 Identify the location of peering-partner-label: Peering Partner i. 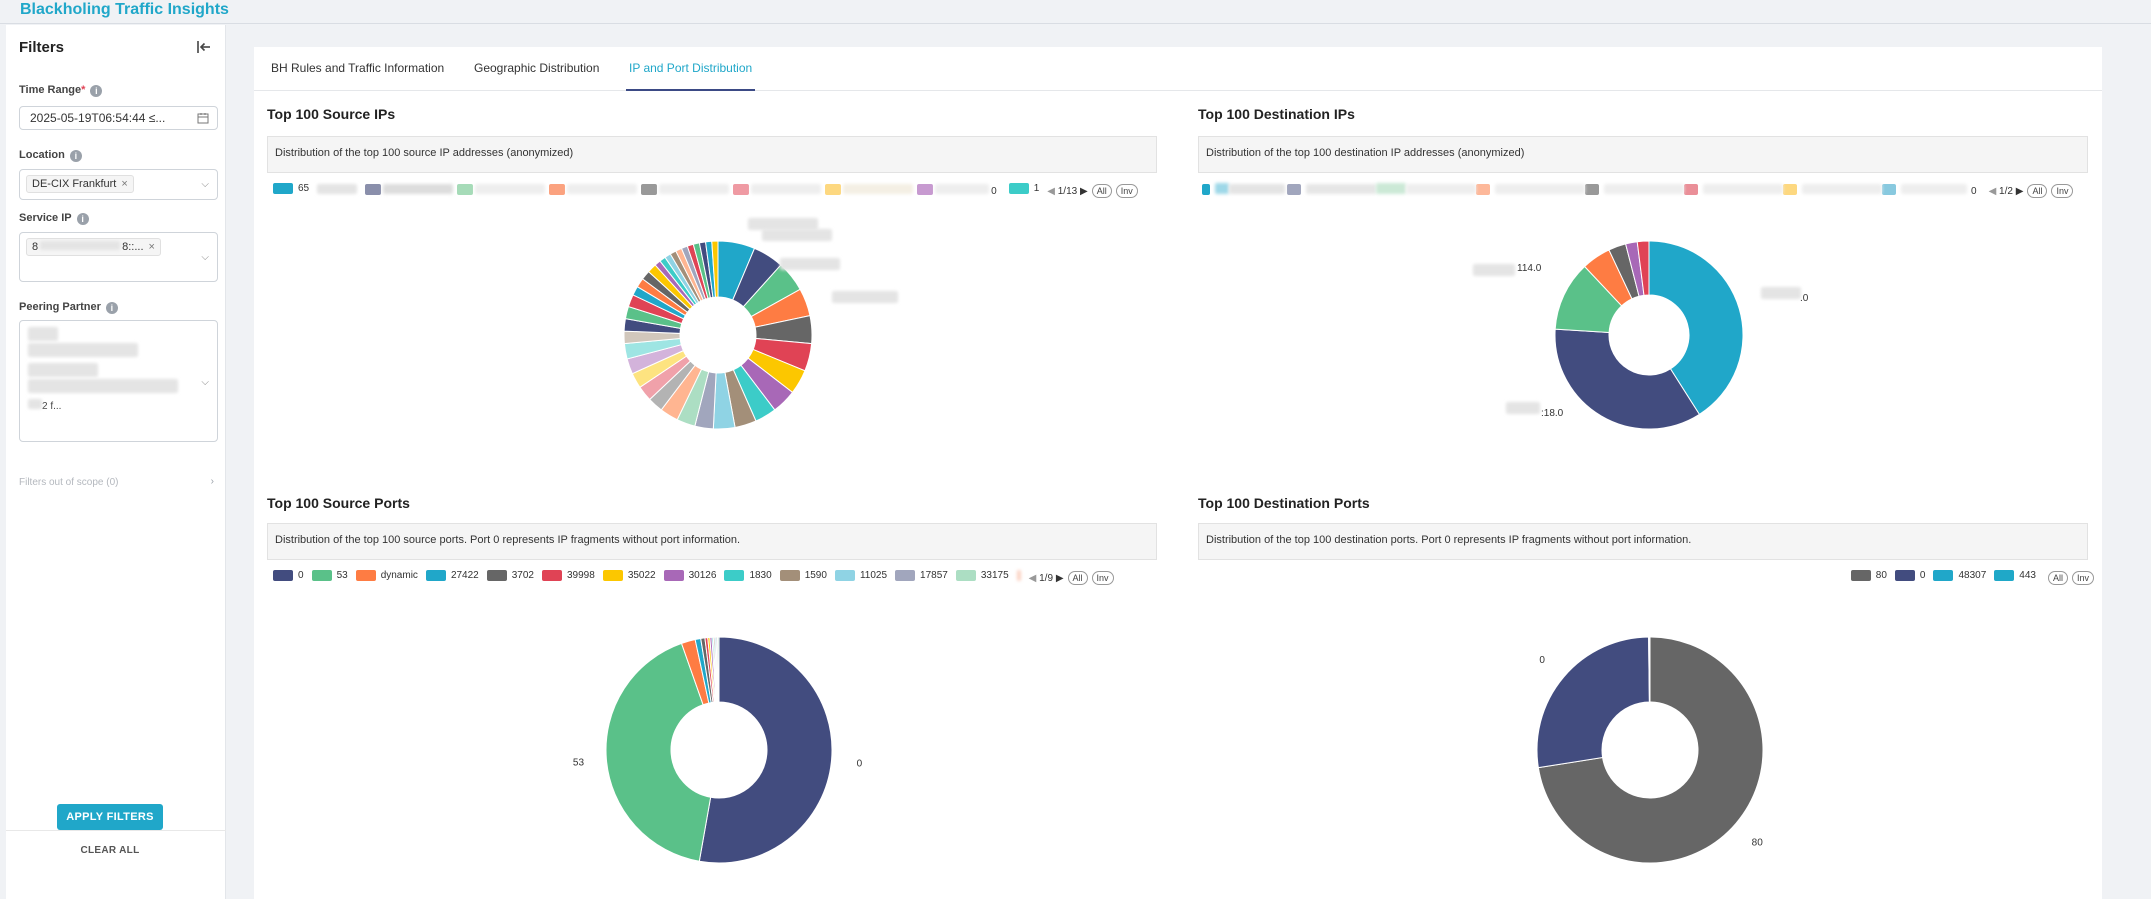
(68, 307).